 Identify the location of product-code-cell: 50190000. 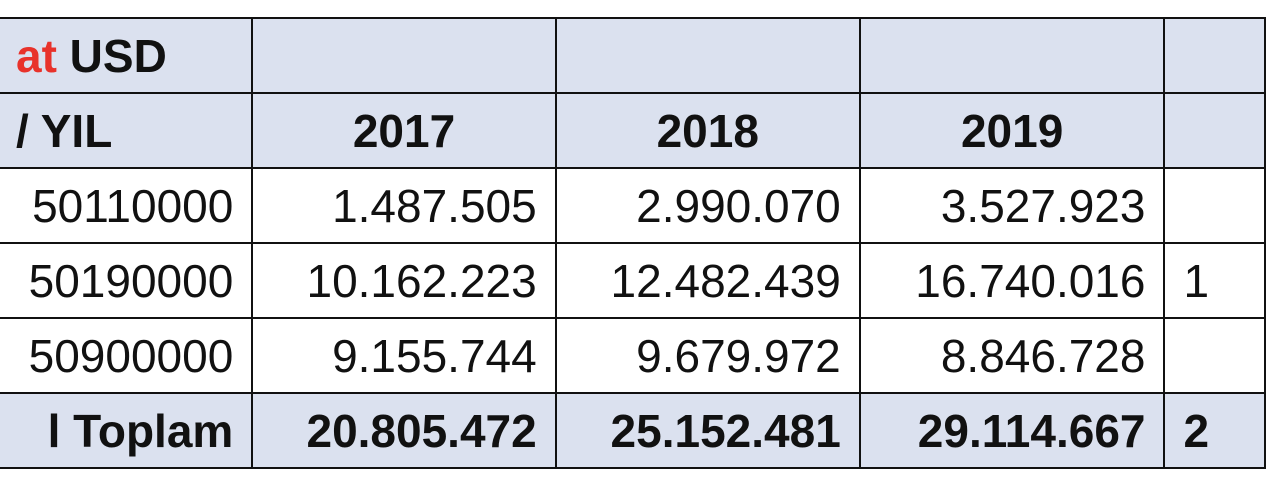
(127, 280).